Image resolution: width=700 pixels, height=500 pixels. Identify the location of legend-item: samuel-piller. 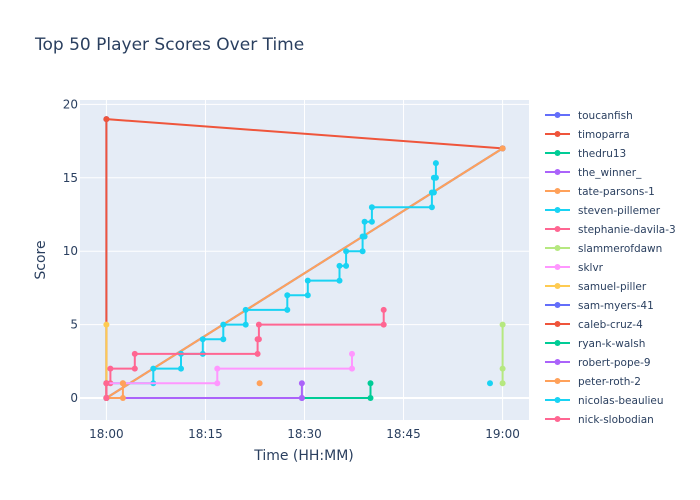
(596, 287).